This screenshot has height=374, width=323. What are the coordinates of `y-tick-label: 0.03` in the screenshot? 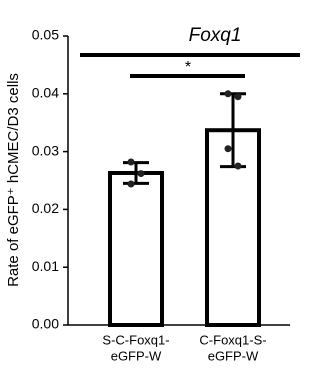 It's located at (45, 150).